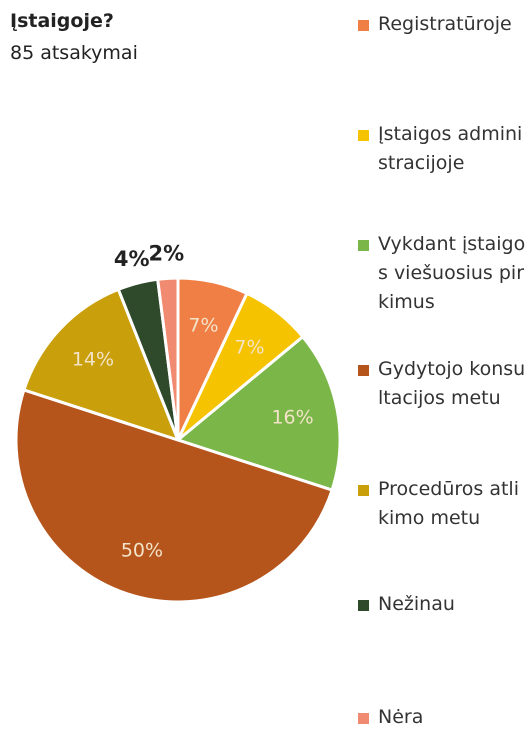  I want to click on legend-item: Registratūroje, so click(442, 24).